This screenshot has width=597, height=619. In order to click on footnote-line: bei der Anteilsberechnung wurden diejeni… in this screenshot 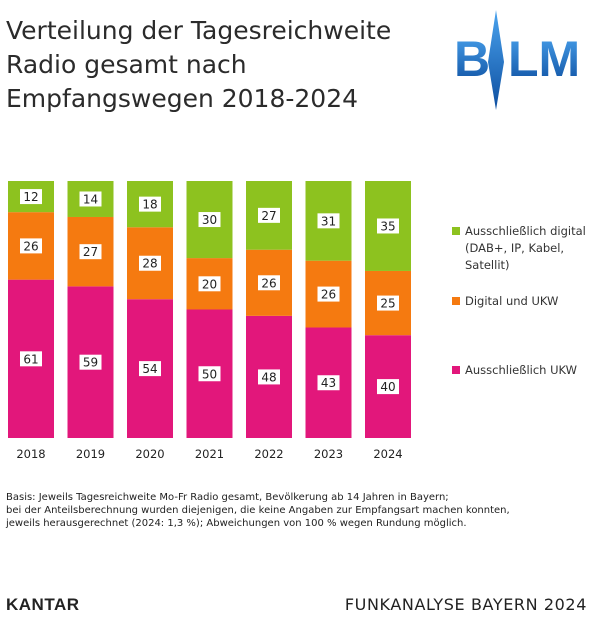, I will do `click(258, 510)`.